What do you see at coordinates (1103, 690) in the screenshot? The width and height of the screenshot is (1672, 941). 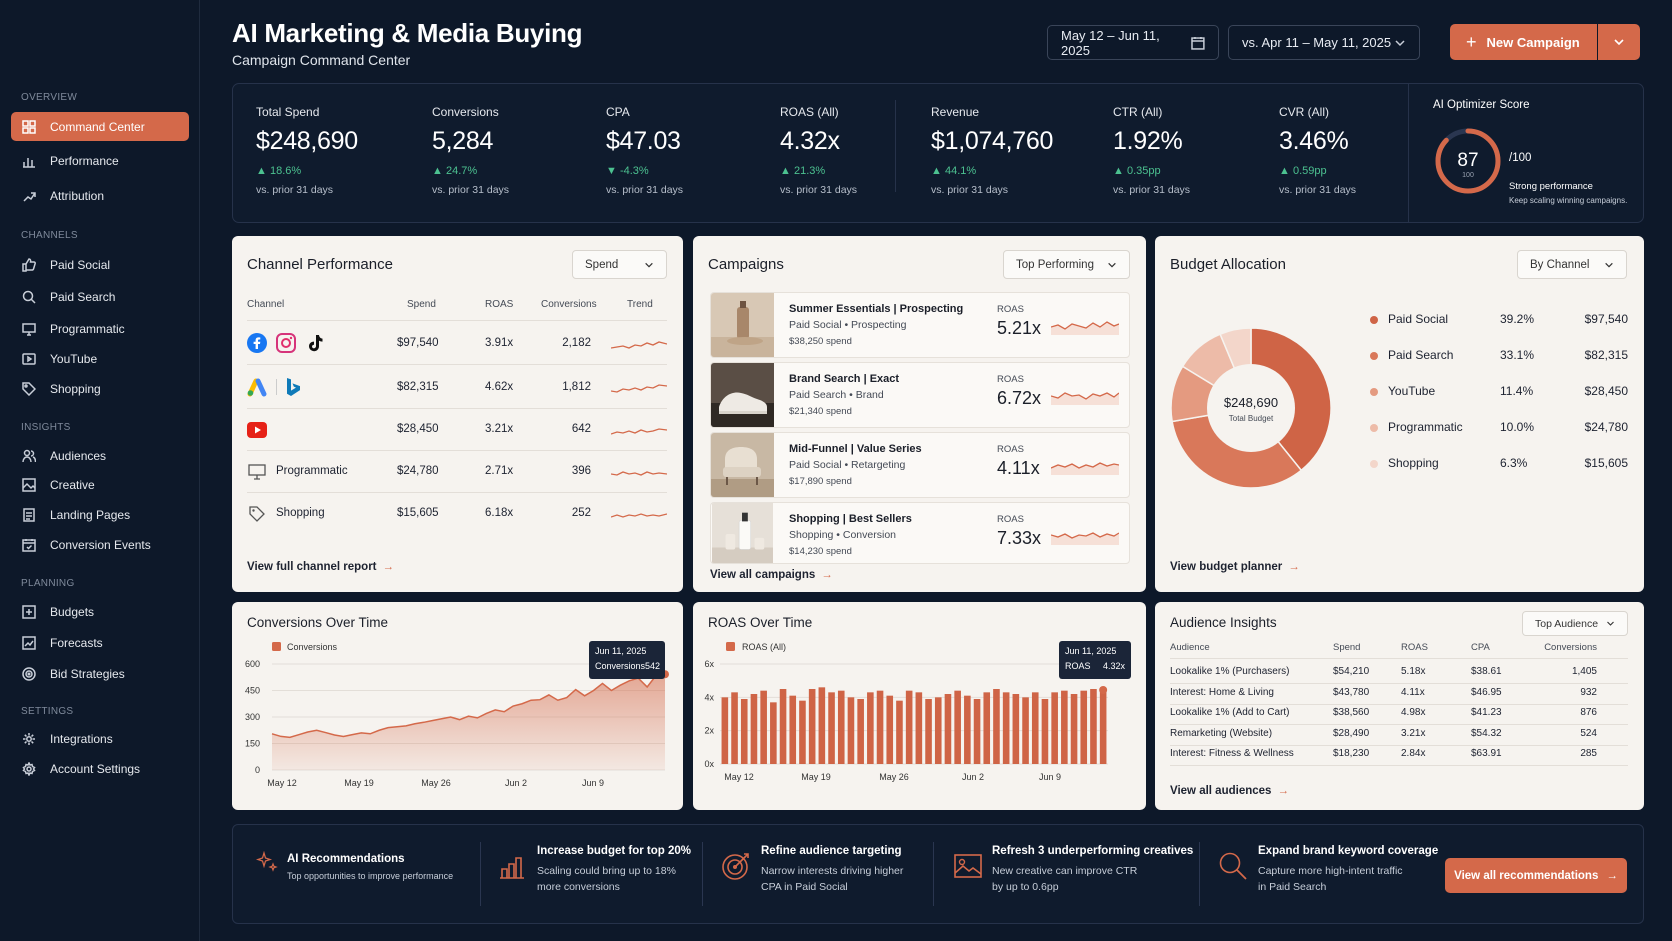 I see `chart-highlight-point` at bounding box center [1103, 690].